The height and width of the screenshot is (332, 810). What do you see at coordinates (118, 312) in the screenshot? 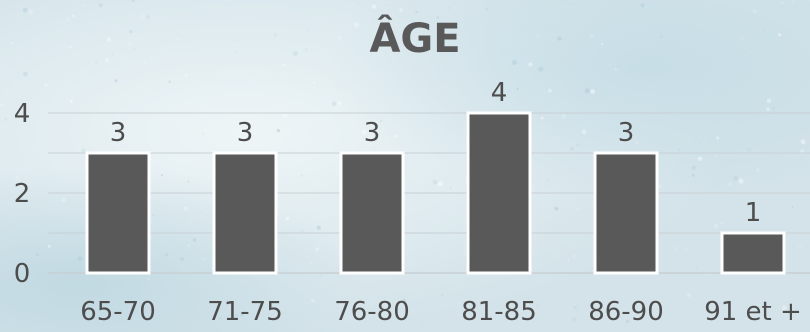
I see `x-tick-label: 65-70` at bounding box center [118, 312].